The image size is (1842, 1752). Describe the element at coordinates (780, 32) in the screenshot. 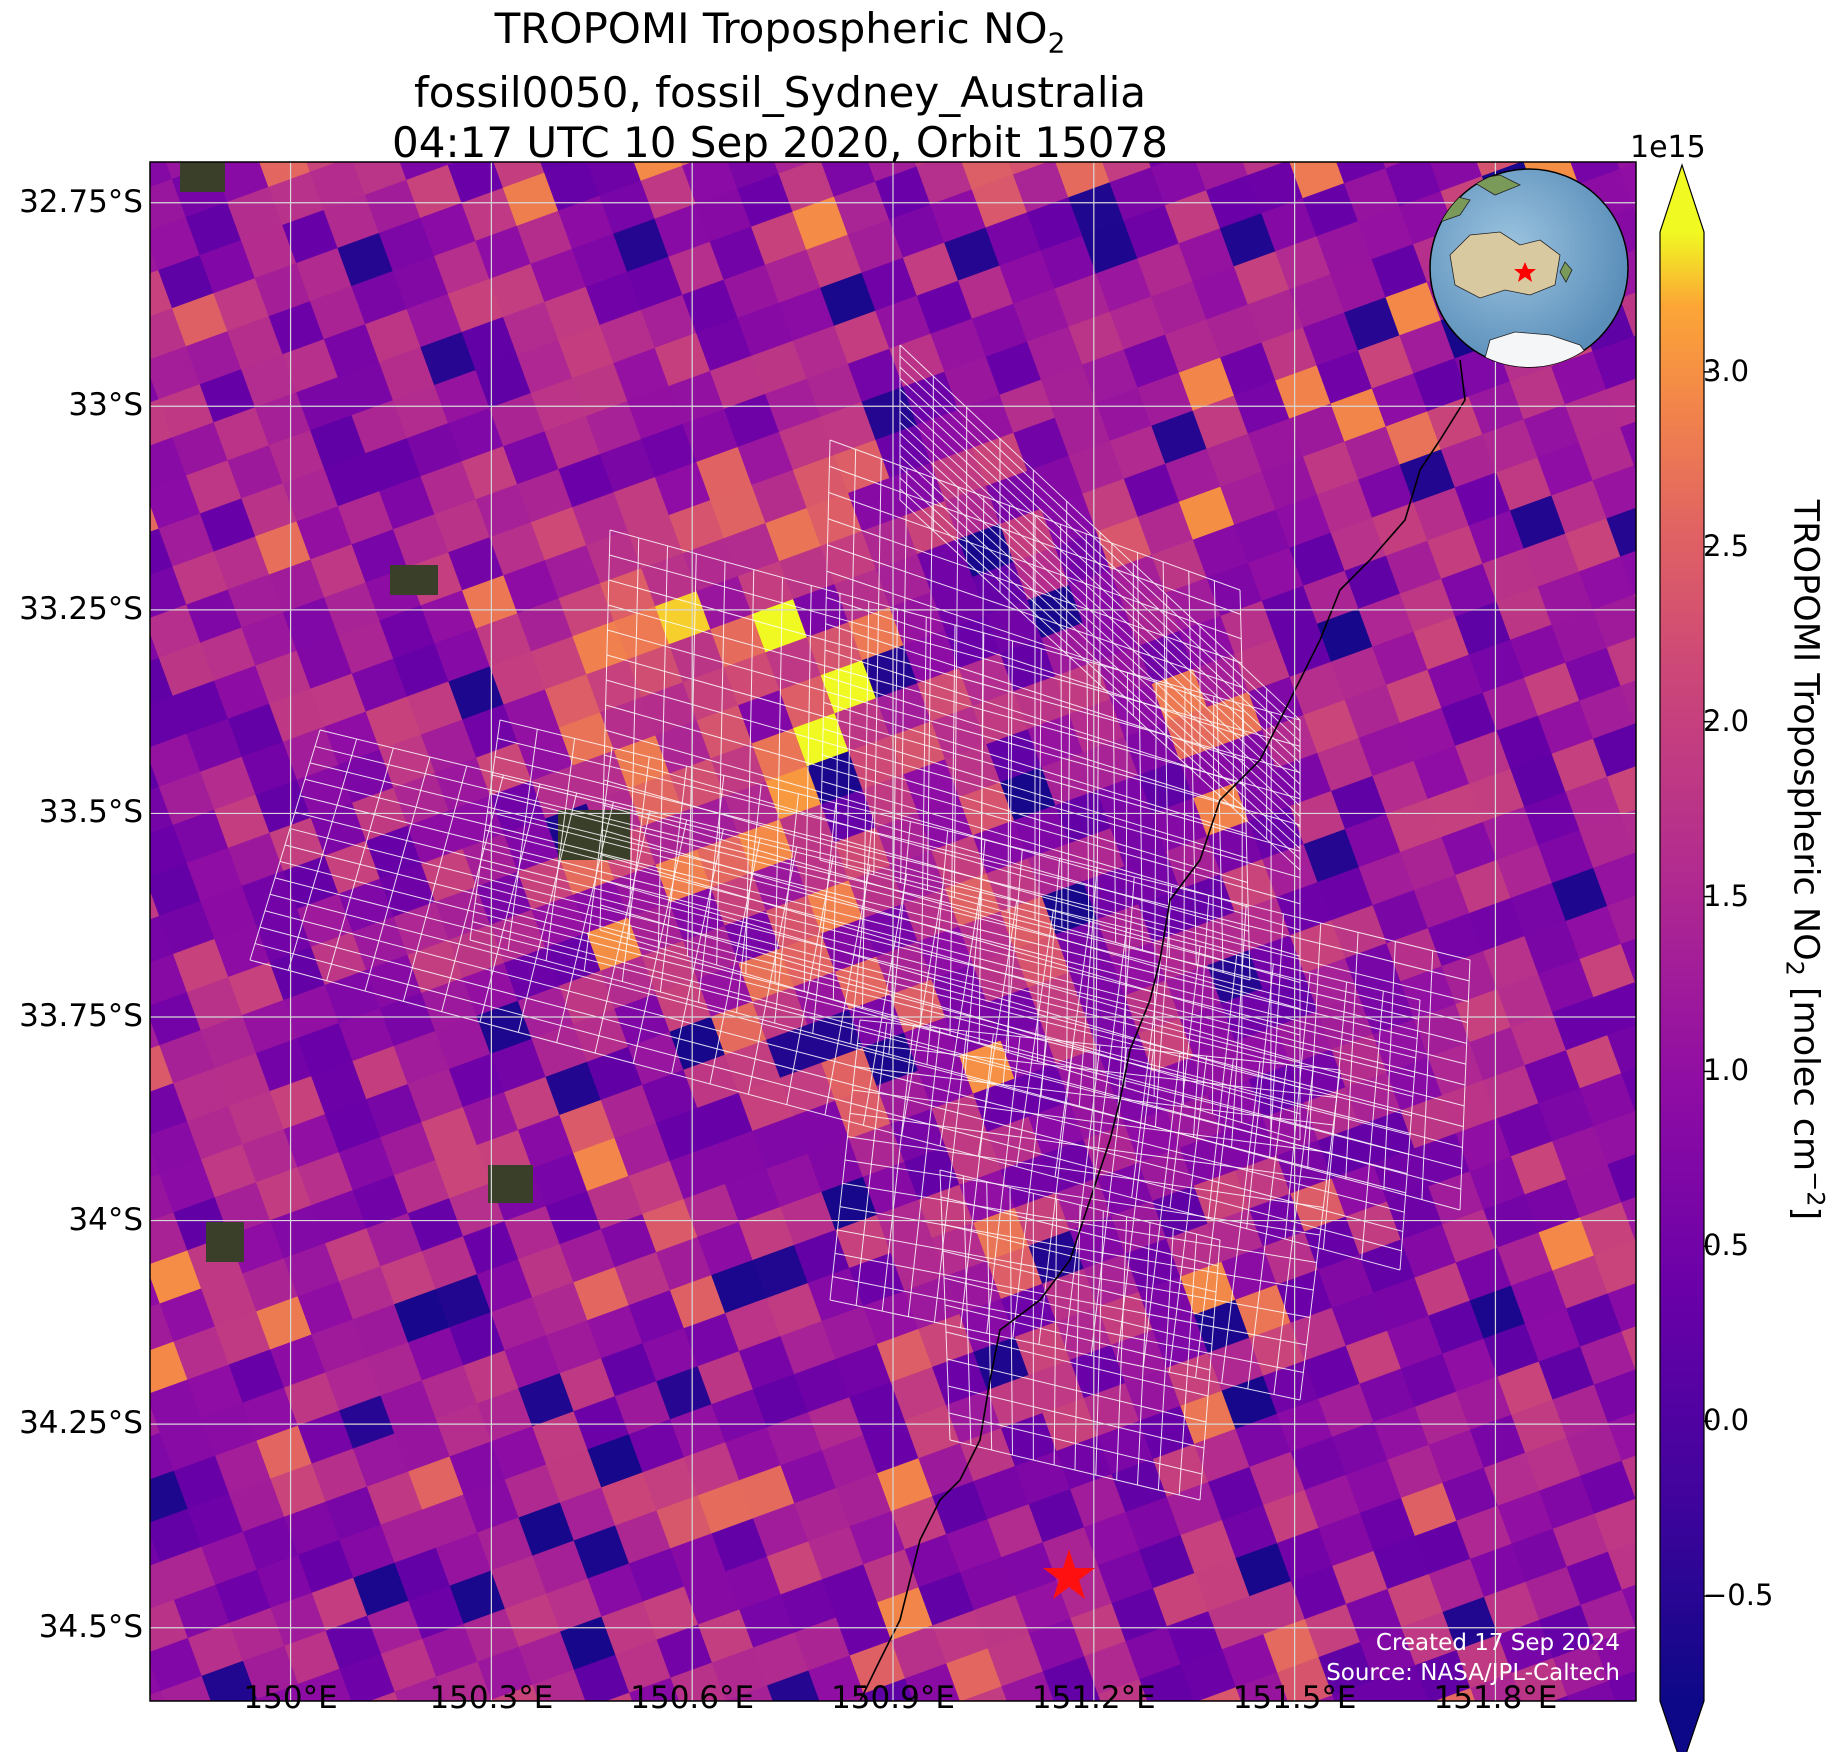

I see `title-line-1: TROPOMI Tropospheric NO2` at that location.